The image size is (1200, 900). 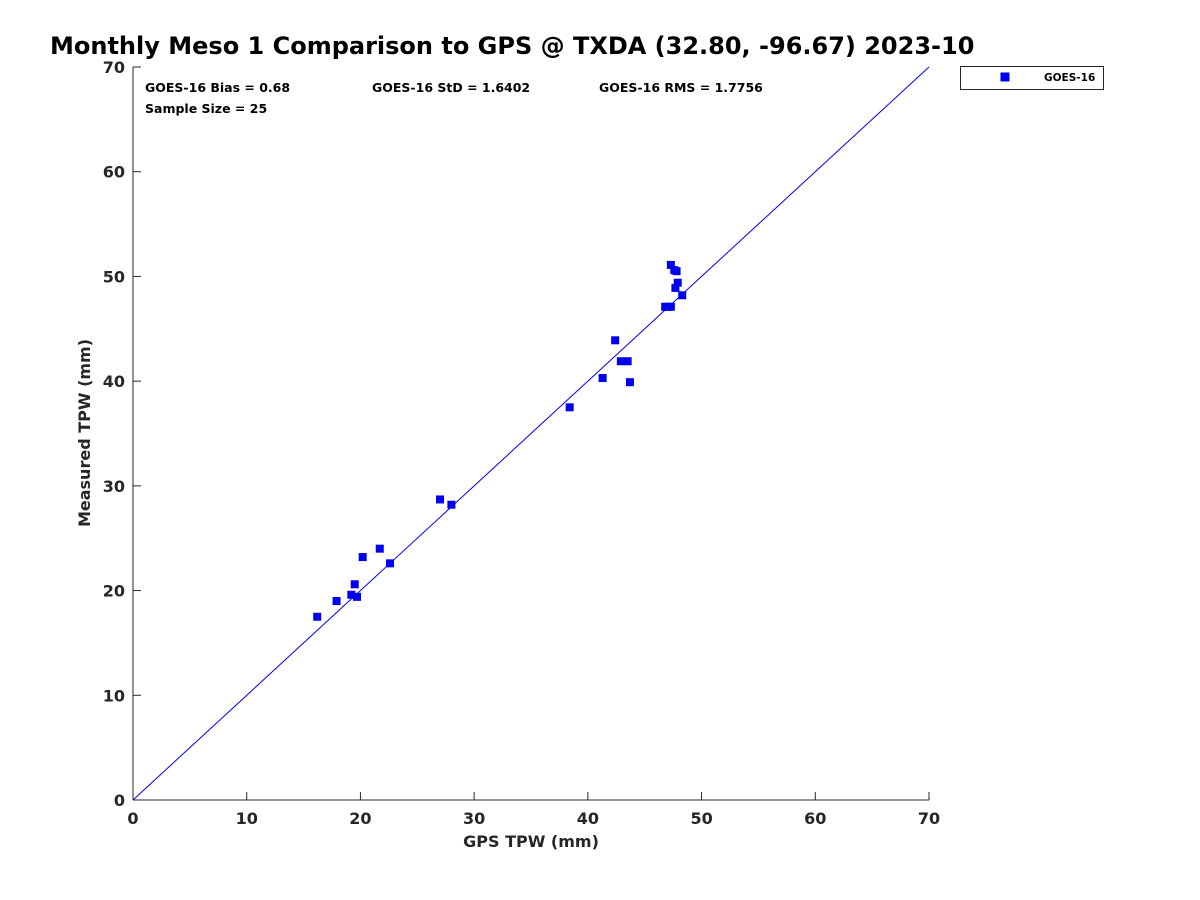 I want to click on x-axis-ticks: 0 10 20 30 40 50 60 70, so click(x=533, y=810).